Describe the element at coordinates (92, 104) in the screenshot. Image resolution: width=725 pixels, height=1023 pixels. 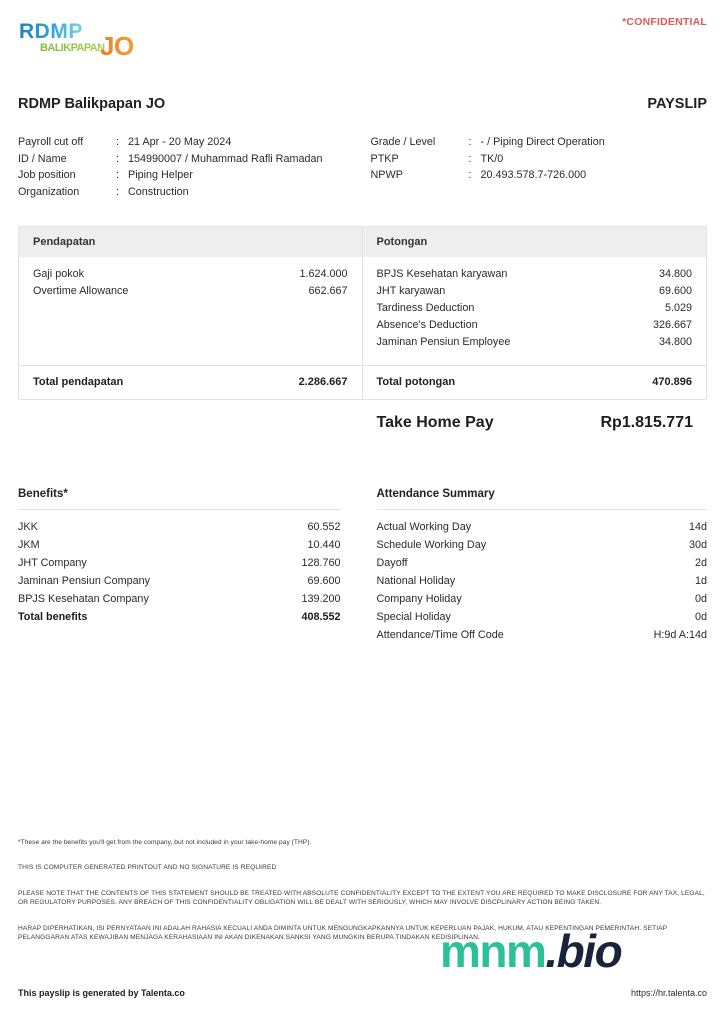
I see `company-name: RDMP Balikpapan JO` at that location.